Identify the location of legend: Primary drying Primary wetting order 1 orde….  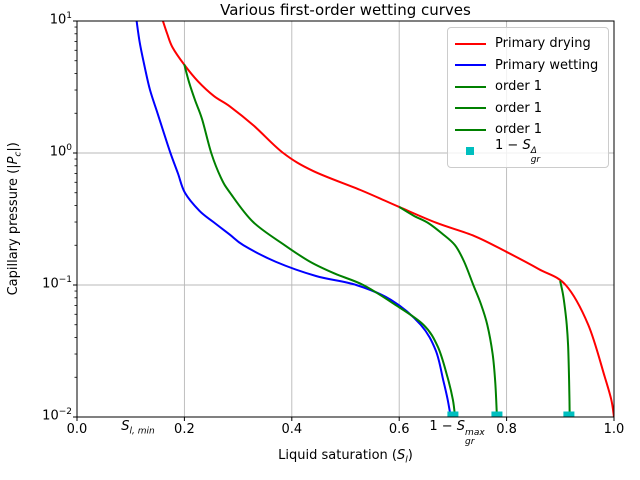
(528, 97).